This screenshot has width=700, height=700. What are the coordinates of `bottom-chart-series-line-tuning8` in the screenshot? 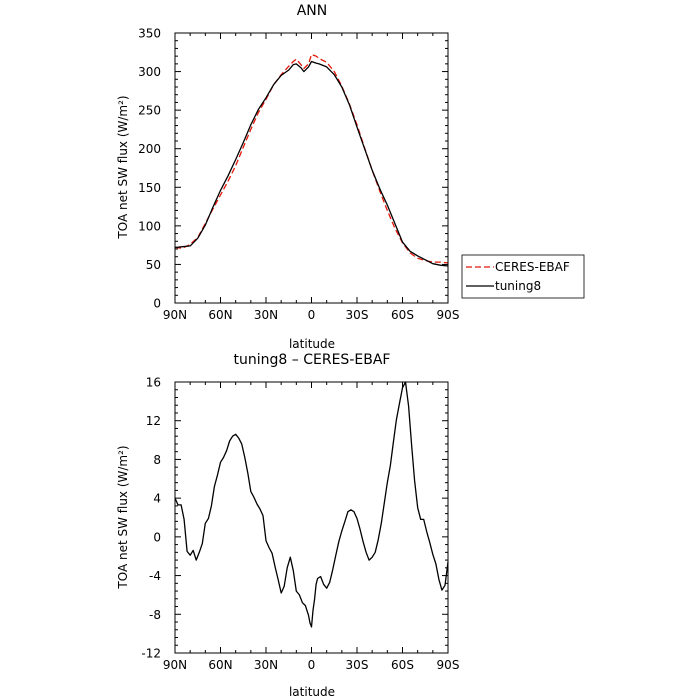 It's located at (311, 504).